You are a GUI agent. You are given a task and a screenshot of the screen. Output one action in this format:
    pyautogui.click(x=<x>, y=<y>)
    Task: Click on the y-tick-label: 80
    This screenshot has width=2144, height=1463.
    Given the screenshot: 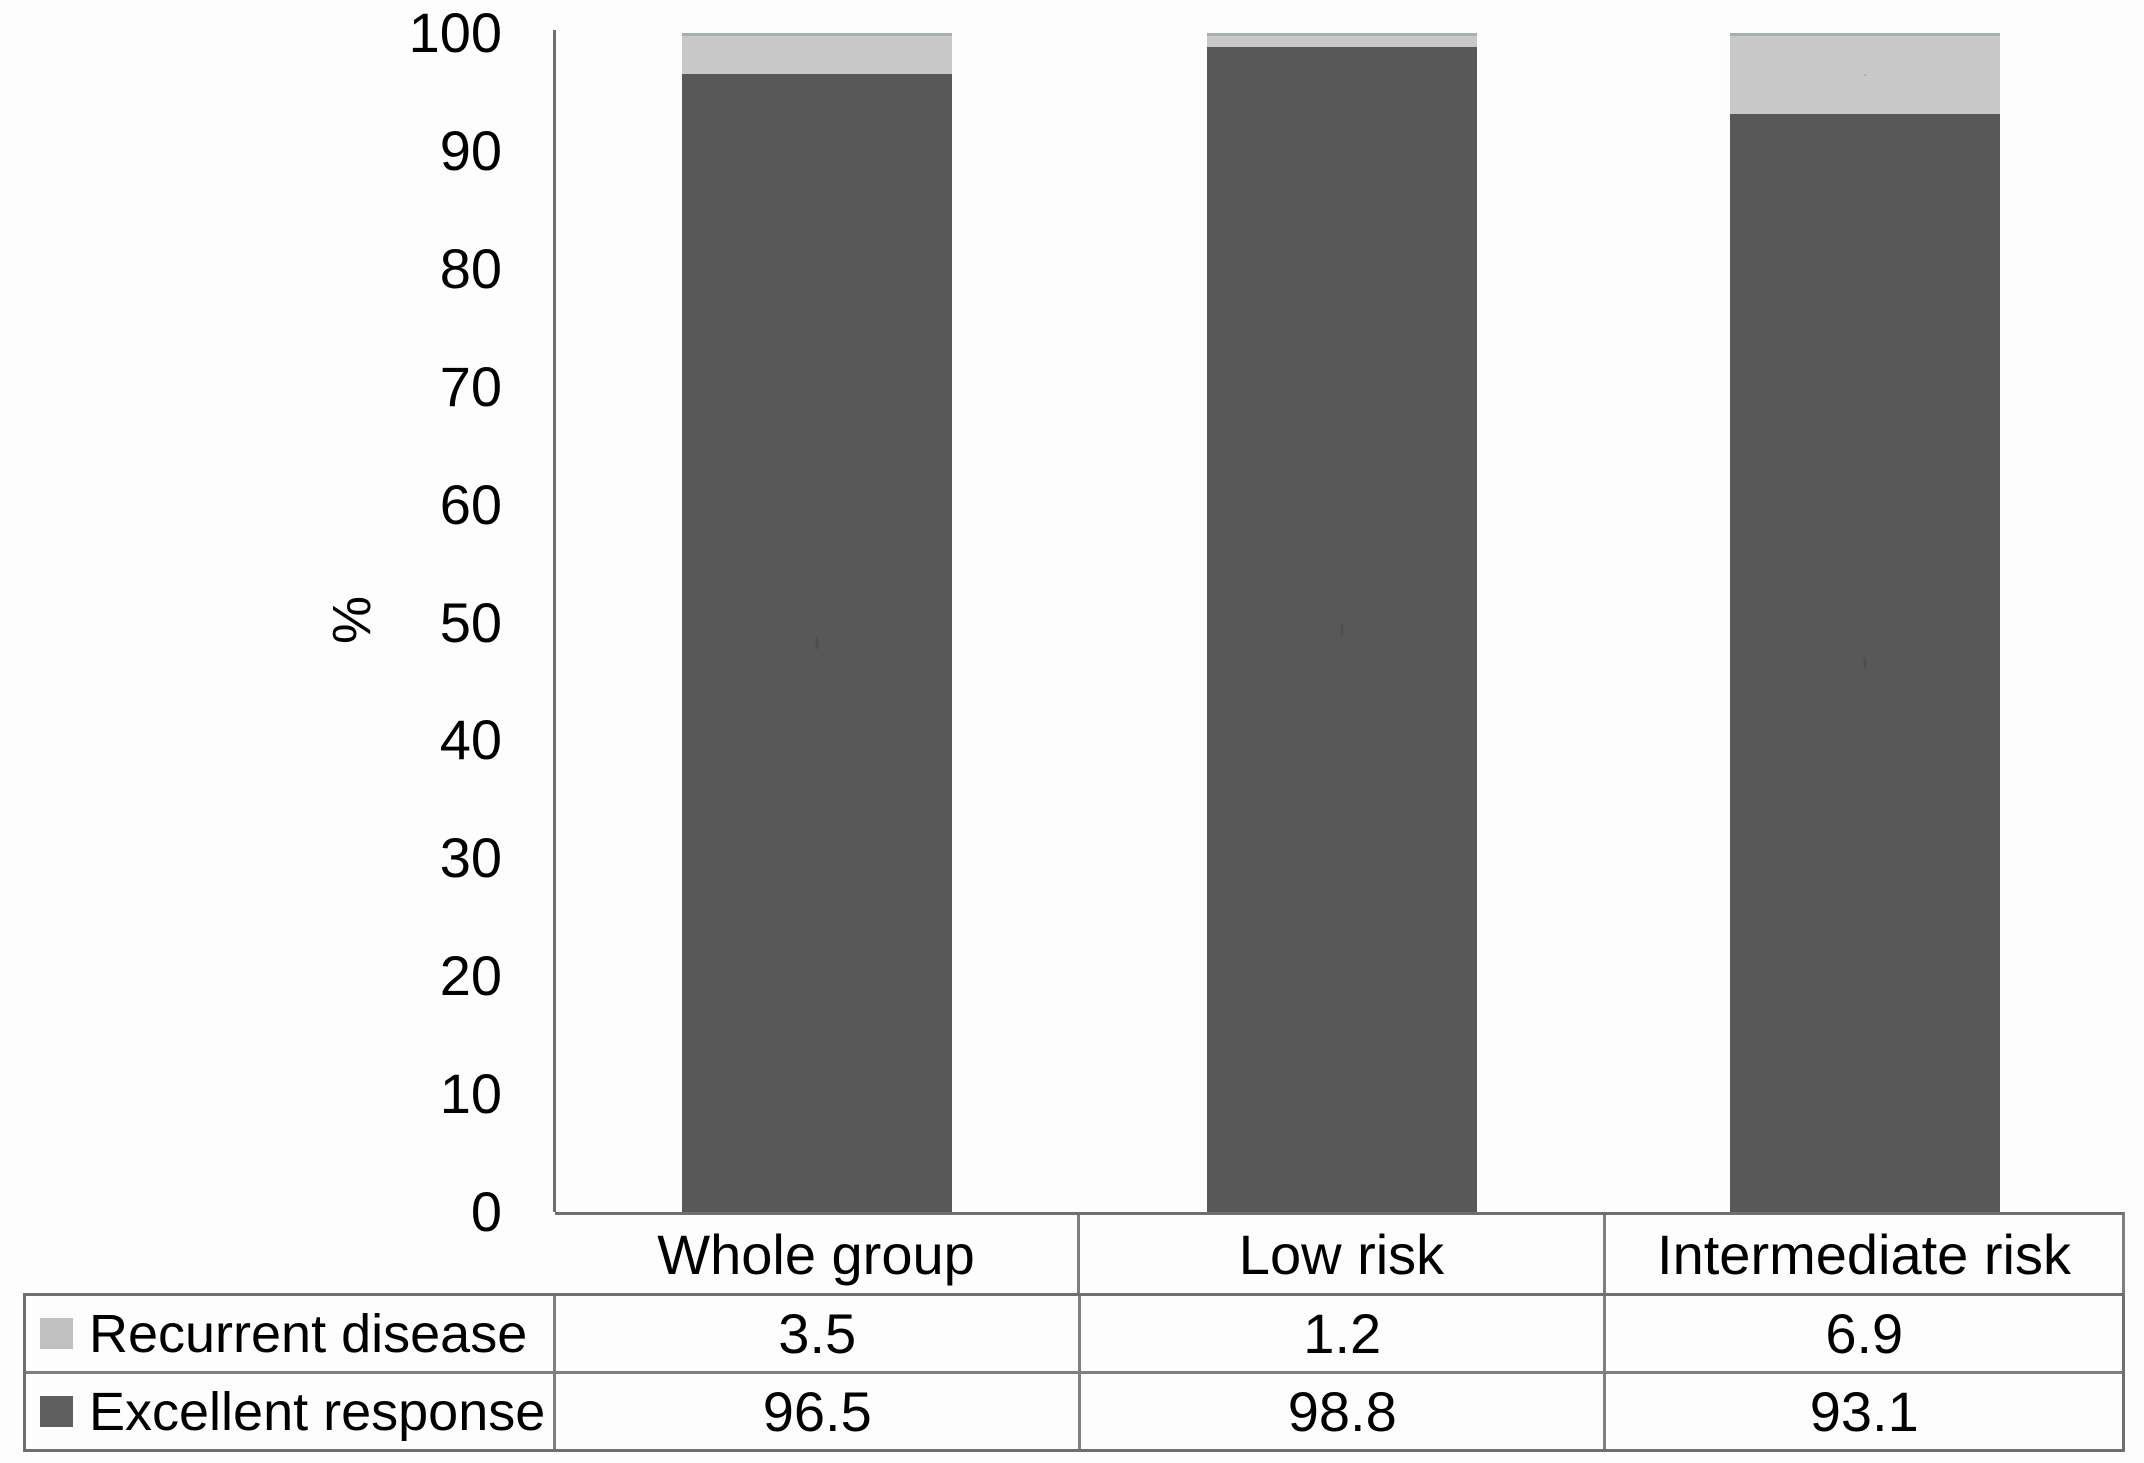 What is the action you would take?
    pyautogui.click(x=470, y=268)
    